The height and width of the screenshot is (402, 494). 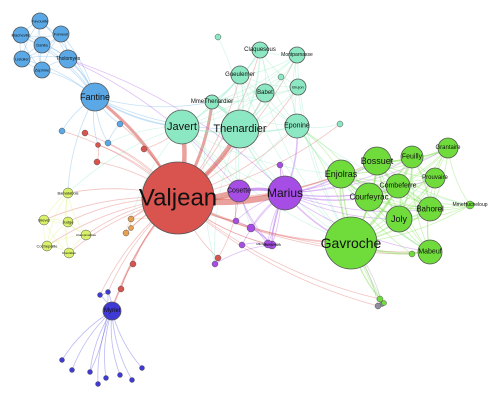 I want to click on node-blacheville, so click(x=21, y=35).